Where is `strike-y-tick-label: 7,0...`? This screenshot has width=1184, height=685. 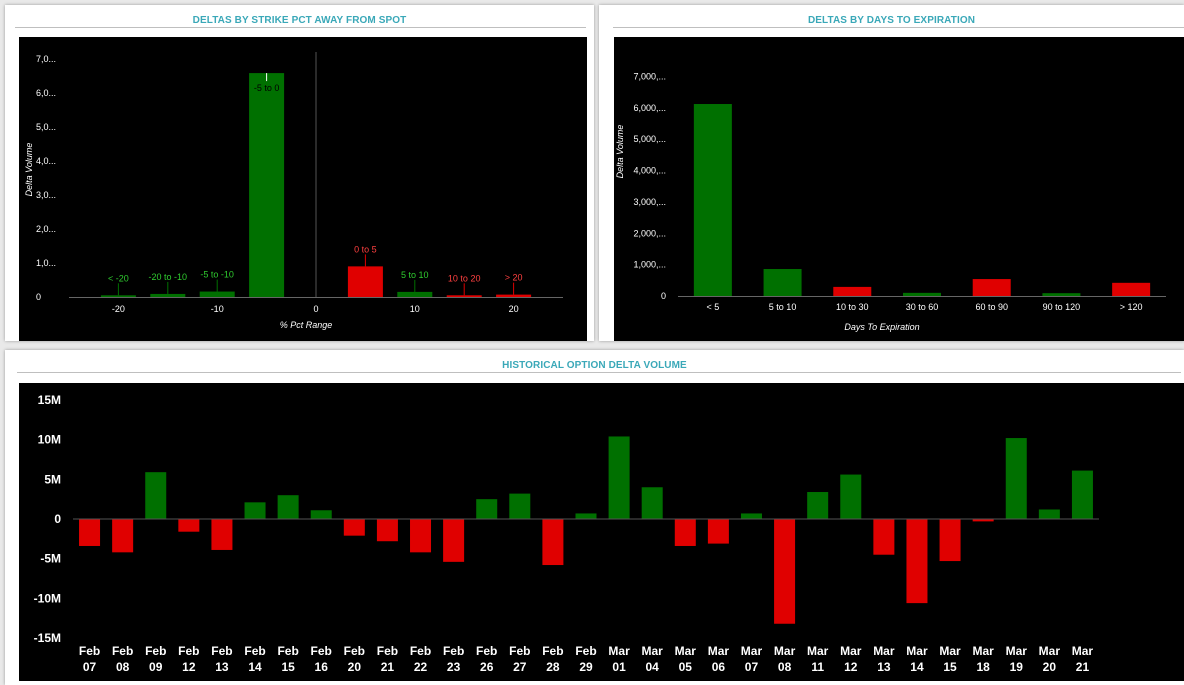 strike-y-tick-label: 7,0... is located at coordinates (46, 59).